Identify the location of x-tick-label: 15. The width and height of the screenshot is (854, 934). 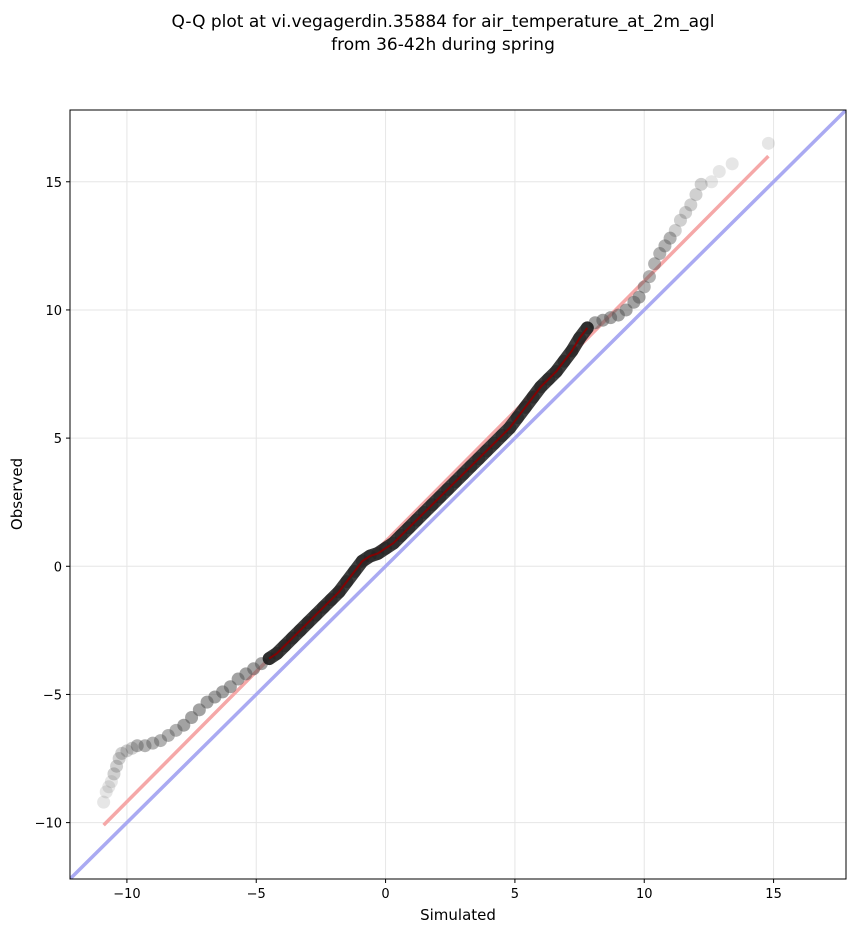
(773, 894).